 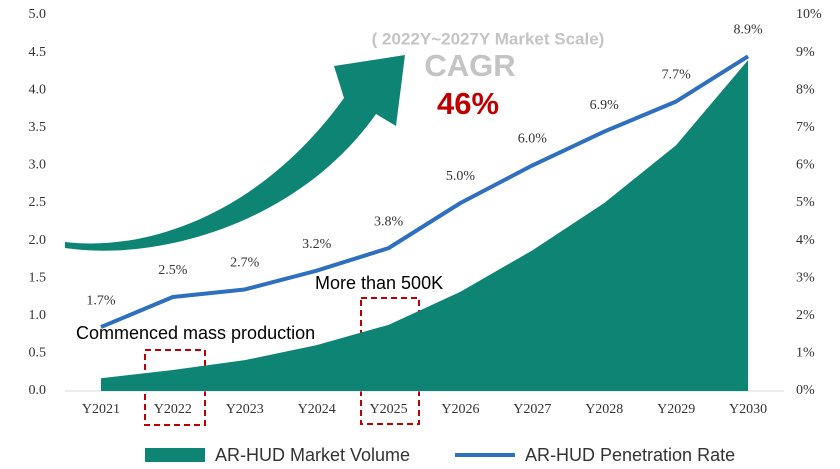 What do you see at coordinates (677, 75) in the screenshot?
I see `data-label: 7.7%` at bounding box center [677, 75].